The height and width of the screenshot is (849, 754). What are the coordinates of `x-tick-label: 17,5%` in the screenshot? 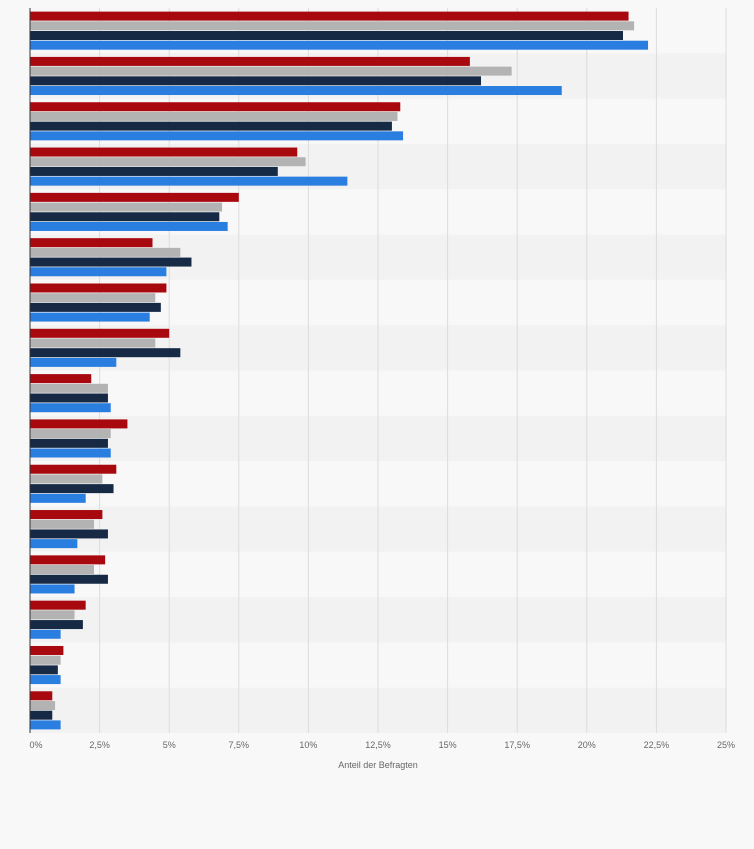 It's located at (517, 745).